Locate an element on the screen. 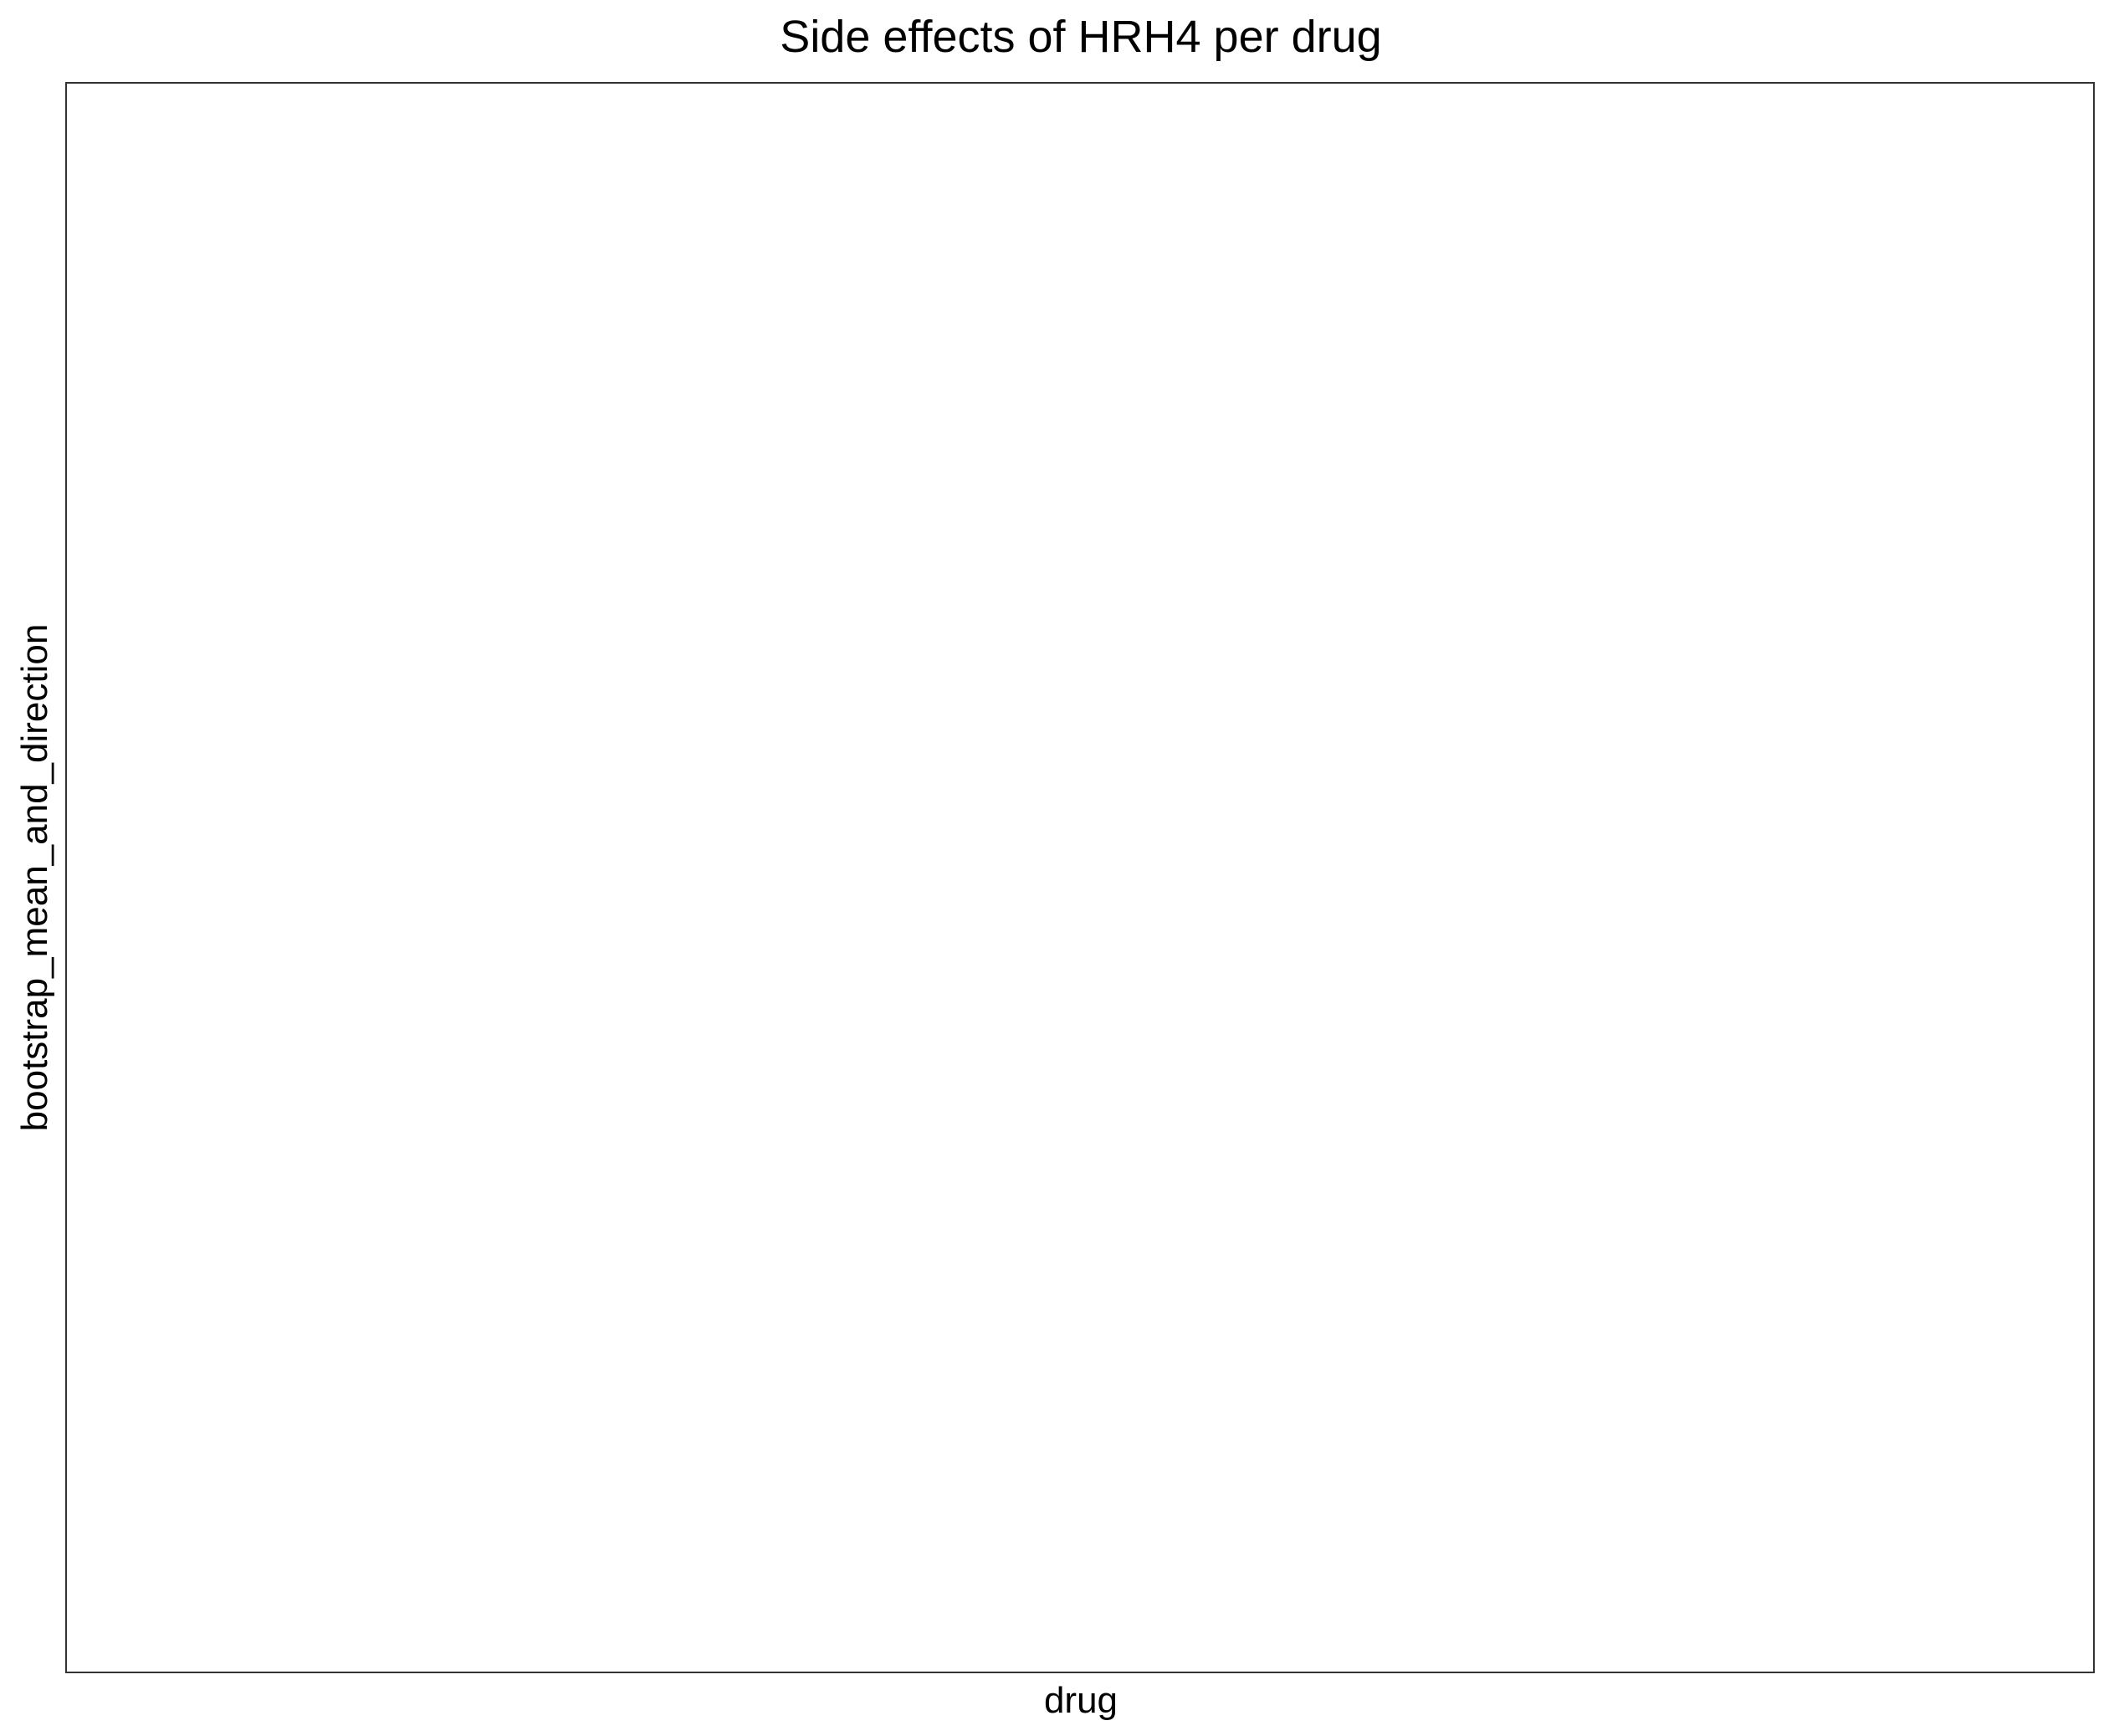 Image resolution: width=2114 pixels, height=1736 pixels. chart-title: Side effects of HRH4 per drug is located at coordinates (1080, 37).